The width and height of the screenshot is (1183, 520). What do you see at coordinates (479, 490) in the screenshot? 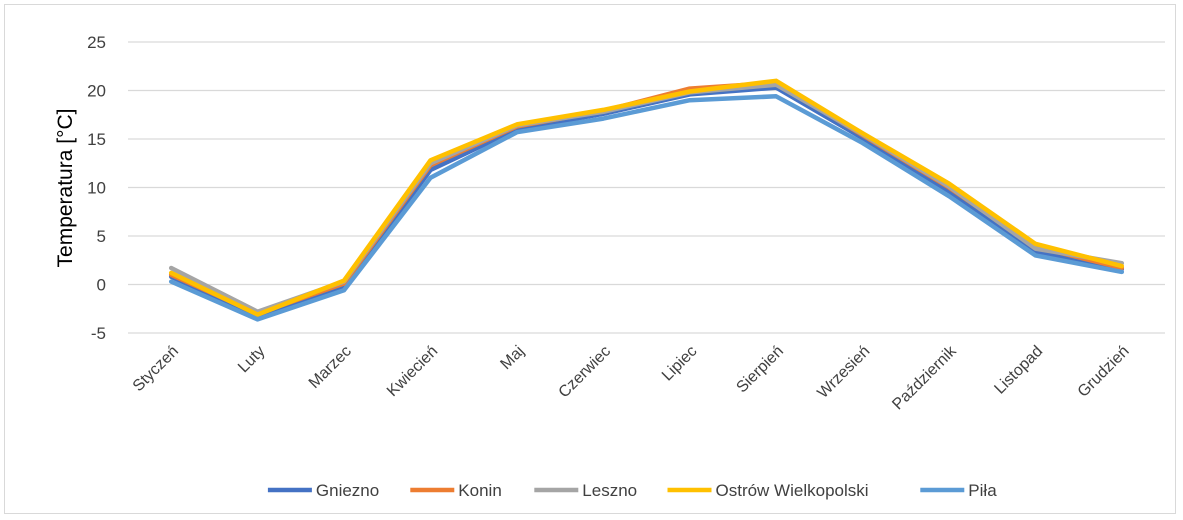
I see `legend-label: Konin` at bounding box center [479, 490].